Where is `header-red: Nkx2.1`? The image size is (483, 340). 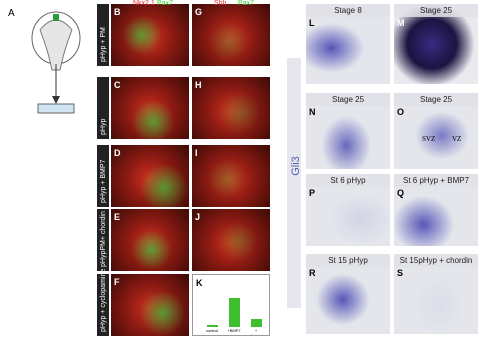 header-red: Nkx2.1 is located at coordinates (144, 3).